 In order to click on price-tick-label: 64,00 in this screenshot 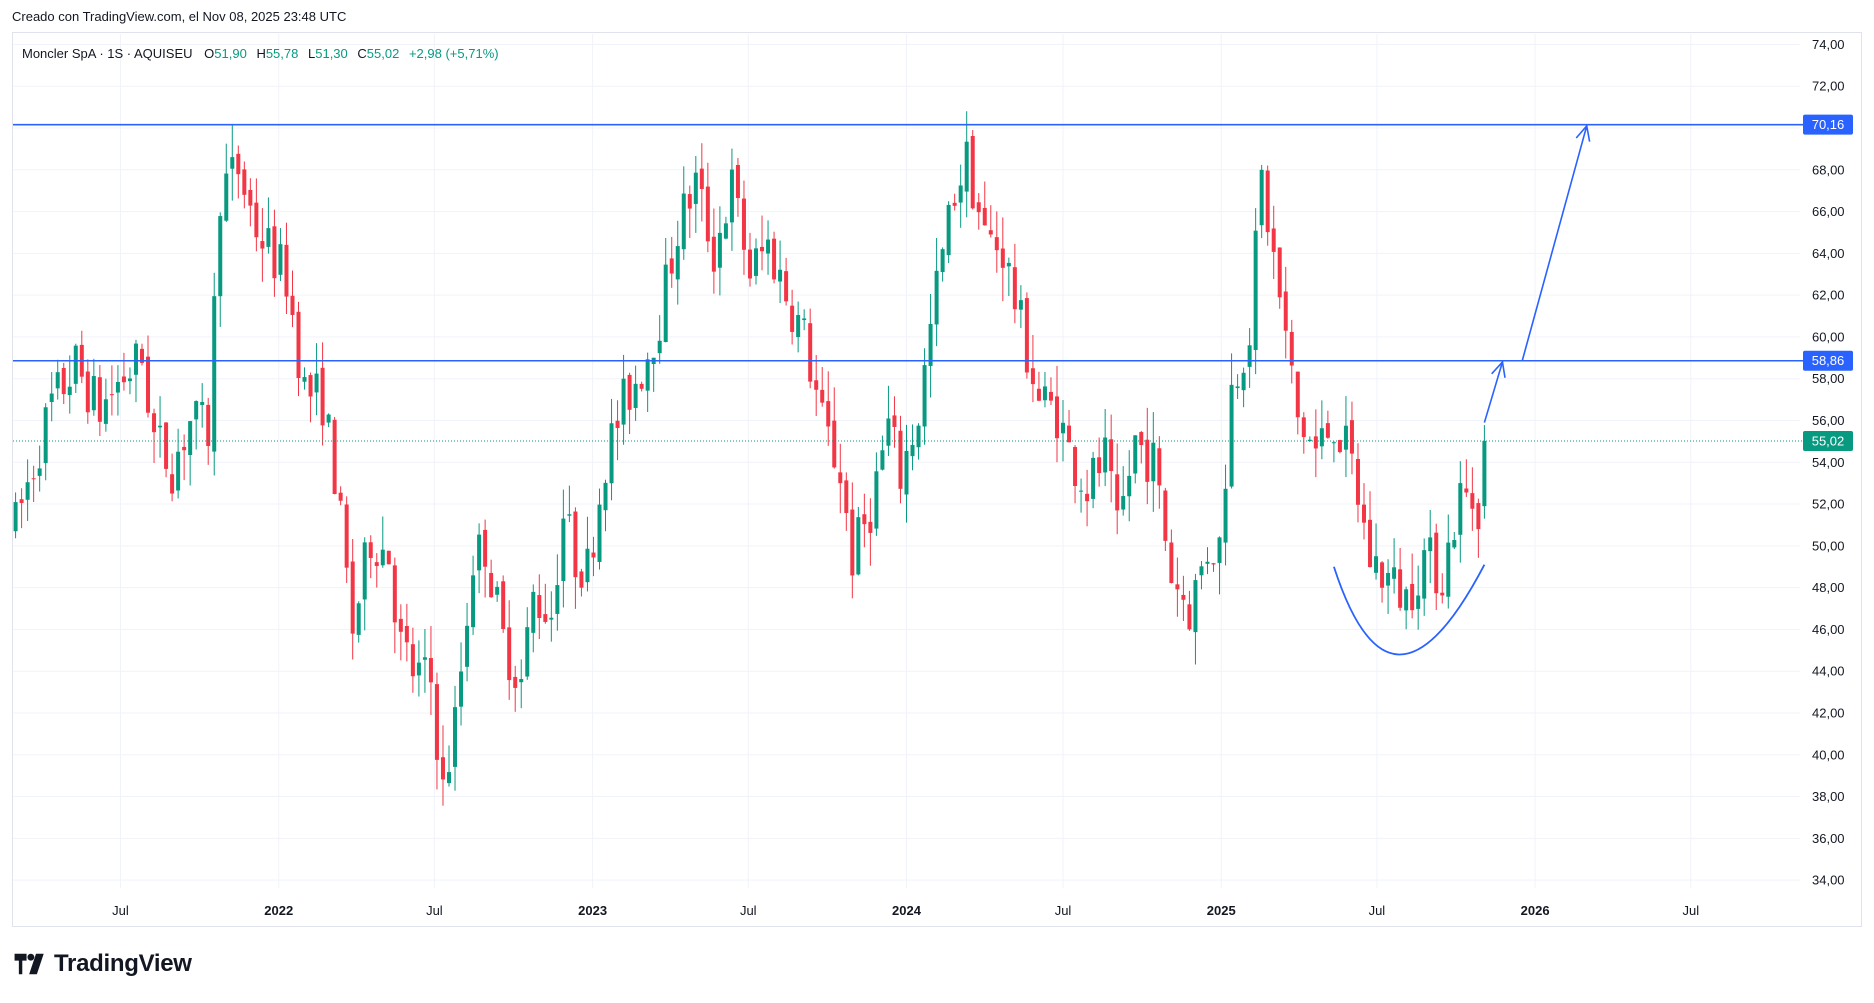, I will do `click(1828, 253)`.